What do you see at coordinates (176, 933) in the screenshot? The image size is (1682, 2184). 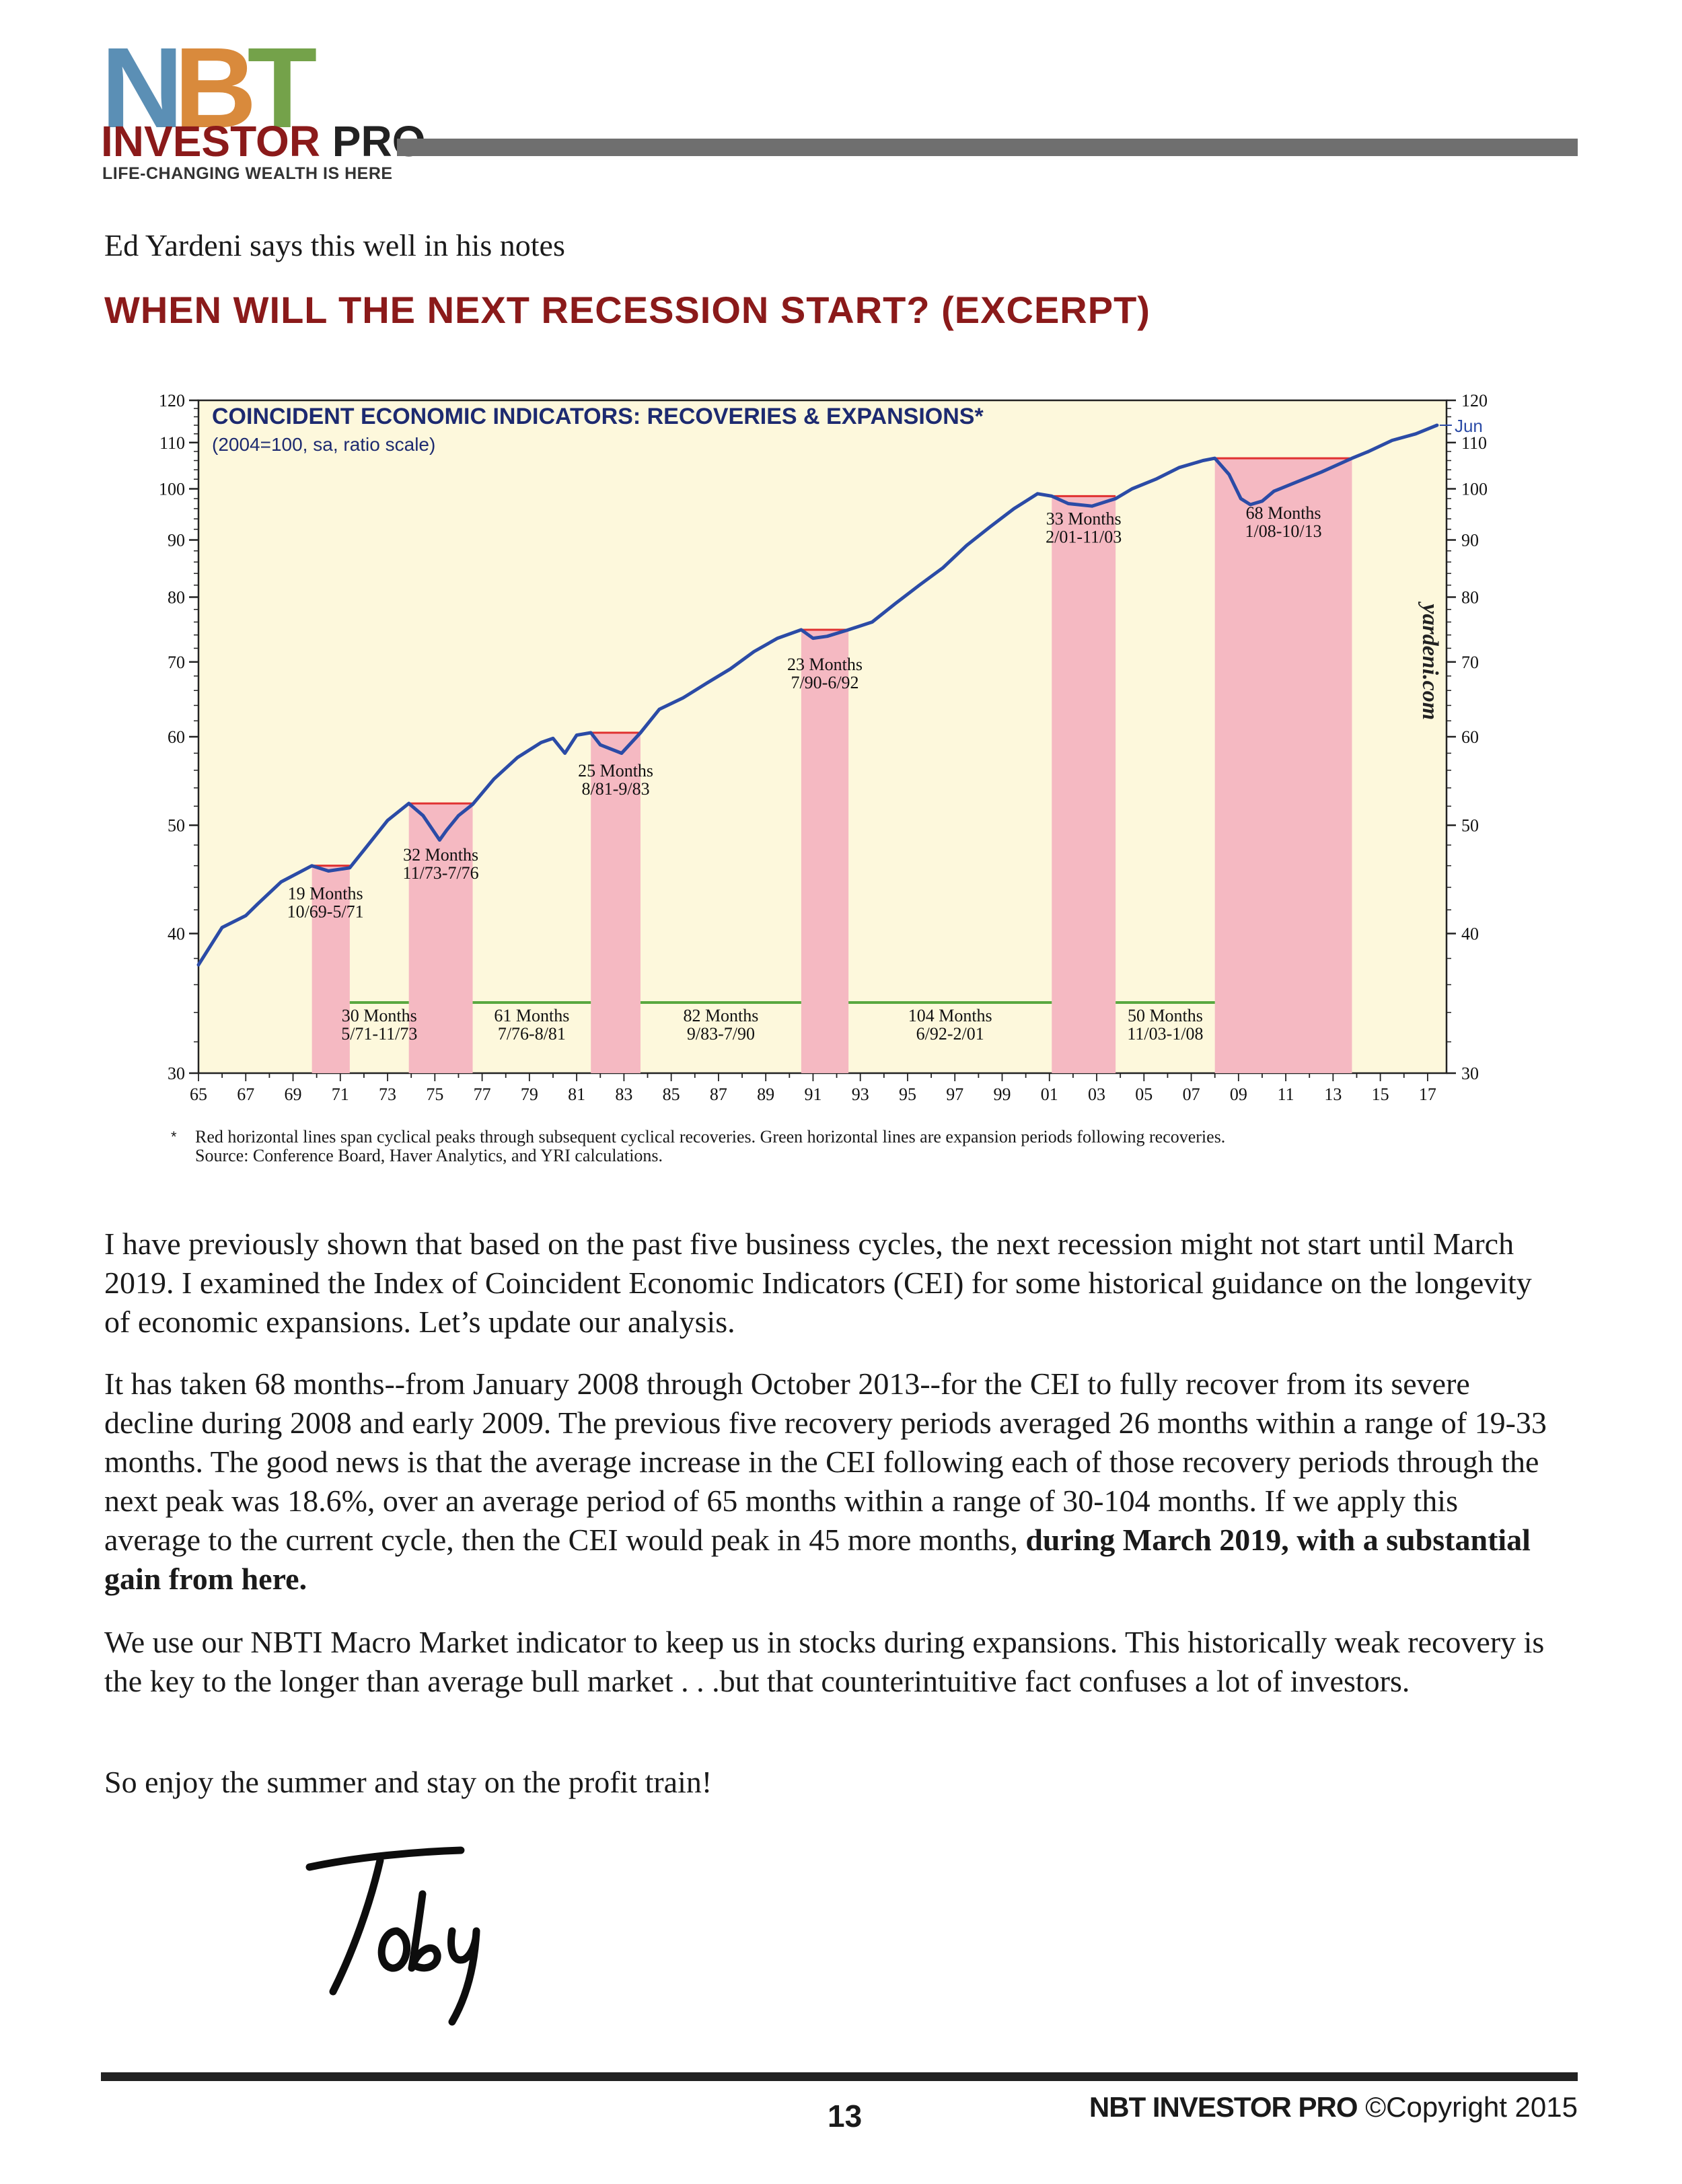 I see `y-tick-label-left: 40` at bounding box center [176, 933].